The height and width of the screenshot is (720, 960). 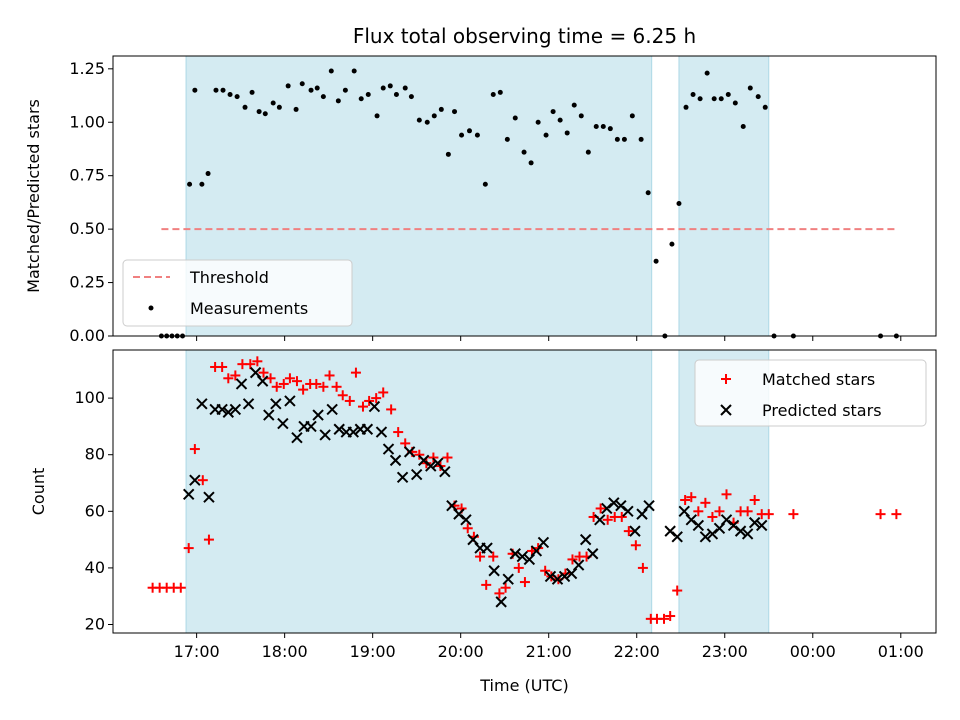 What do you see at coordinates (229, 277) in the screenshot?
I see `legend-threshold-label: Threshold` at bounding box center [229, 277].